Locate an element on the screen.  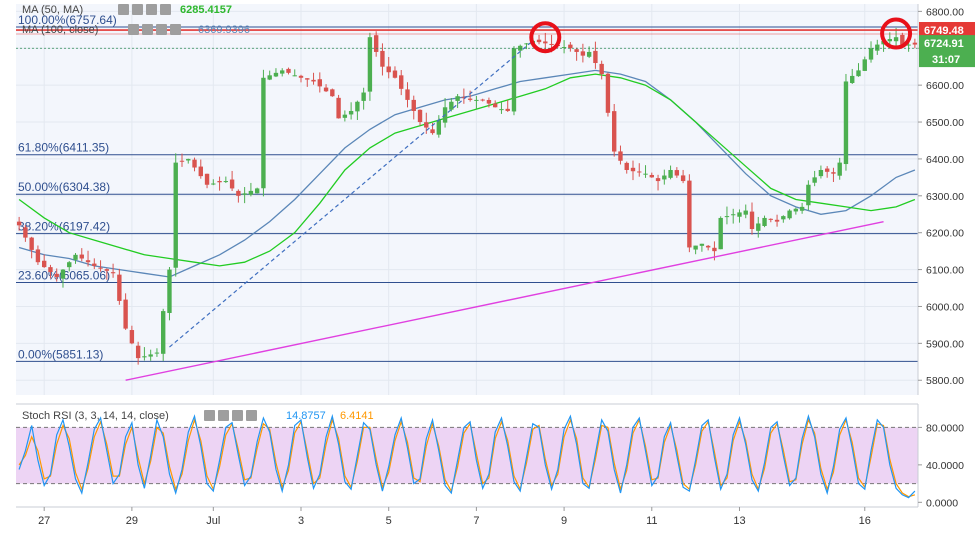
stoch-axis: 0.0000 40.0000 80.0000 is located at coordinates (940, 456).